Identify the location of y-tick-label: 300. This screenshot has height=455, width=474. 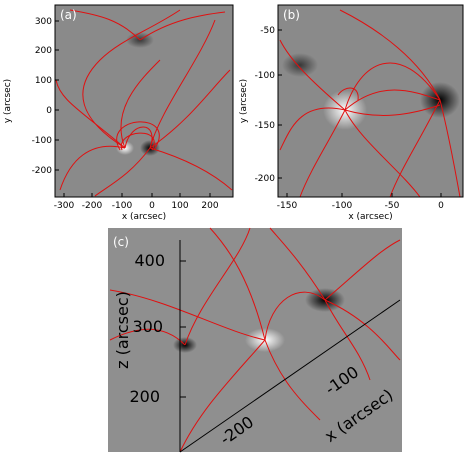
(43, 22).